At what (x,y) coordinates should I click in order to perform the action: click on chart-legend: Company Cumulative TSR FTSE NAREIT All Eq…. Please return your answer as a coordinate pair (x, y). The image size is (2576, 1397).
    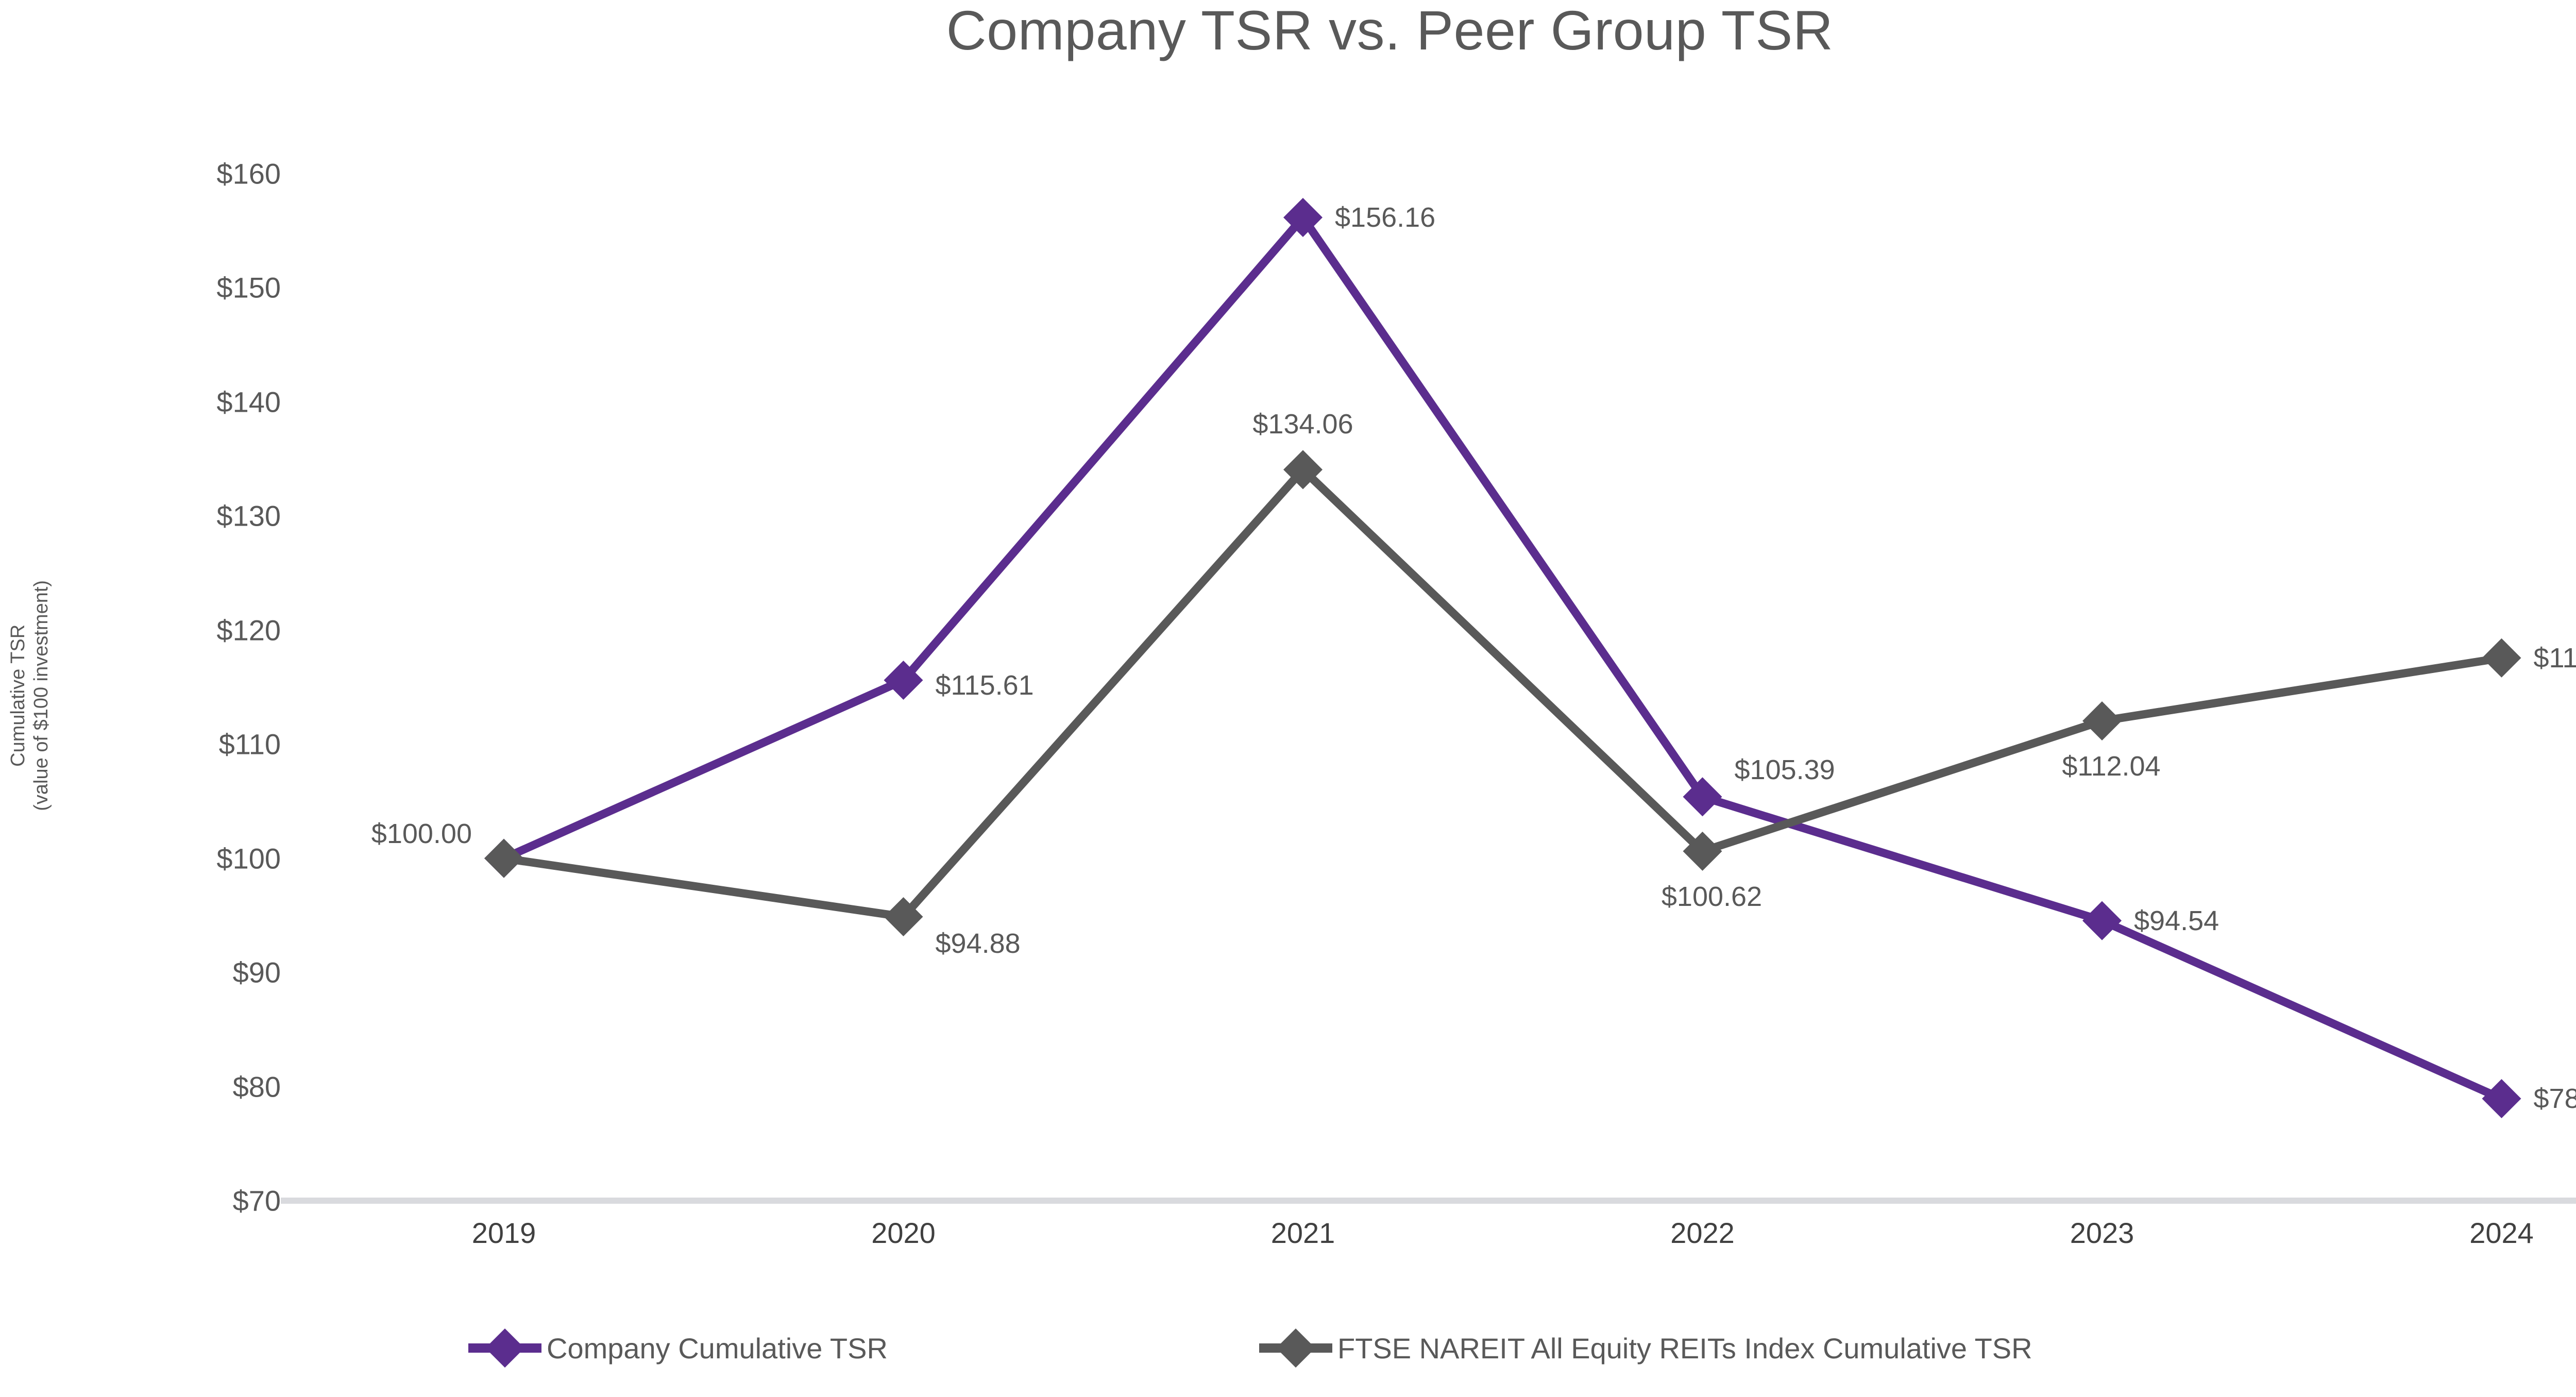
    Looking at the image, I should click on (1288, 1348).